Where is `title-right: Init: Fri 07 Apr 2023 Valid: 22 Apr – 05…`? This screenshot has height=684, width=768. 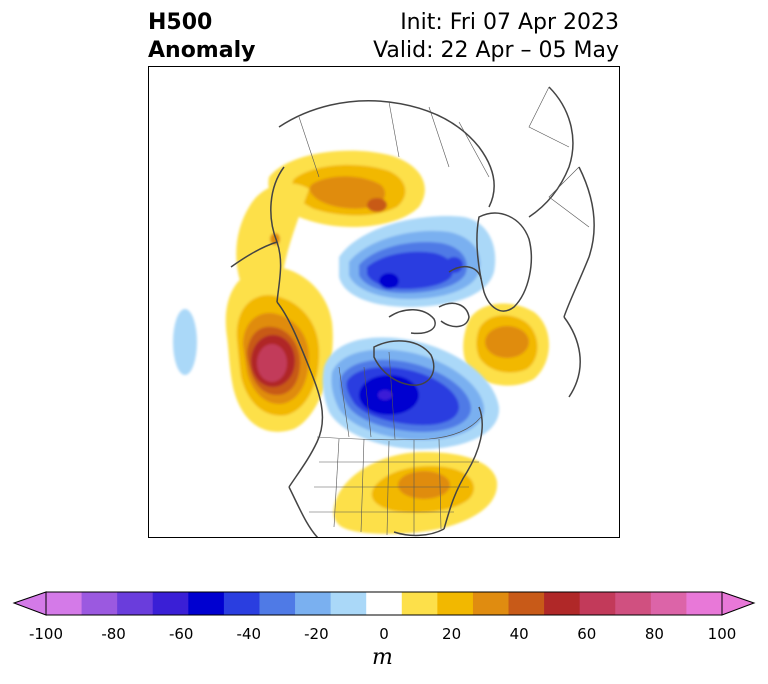 title-right: Init: Fri 07 Apr 2023 Valid: 22 Apr – 05… is located at coordinates (496, 37).